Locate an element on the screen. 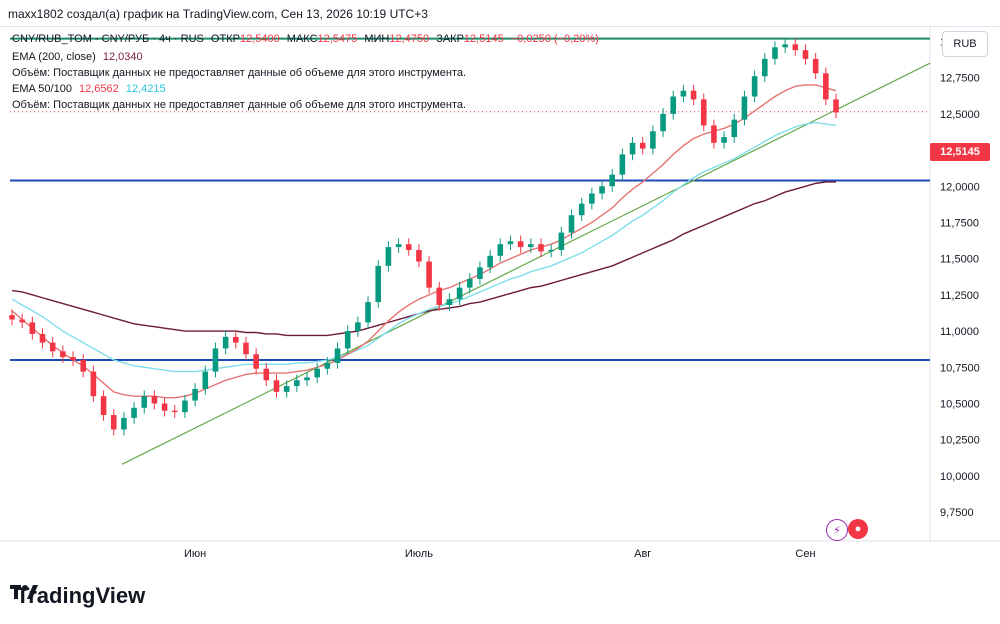 The height and width of the screenshot is (624, 1000). ema50-value: 12,6562 is located at coordinates (99, 89).